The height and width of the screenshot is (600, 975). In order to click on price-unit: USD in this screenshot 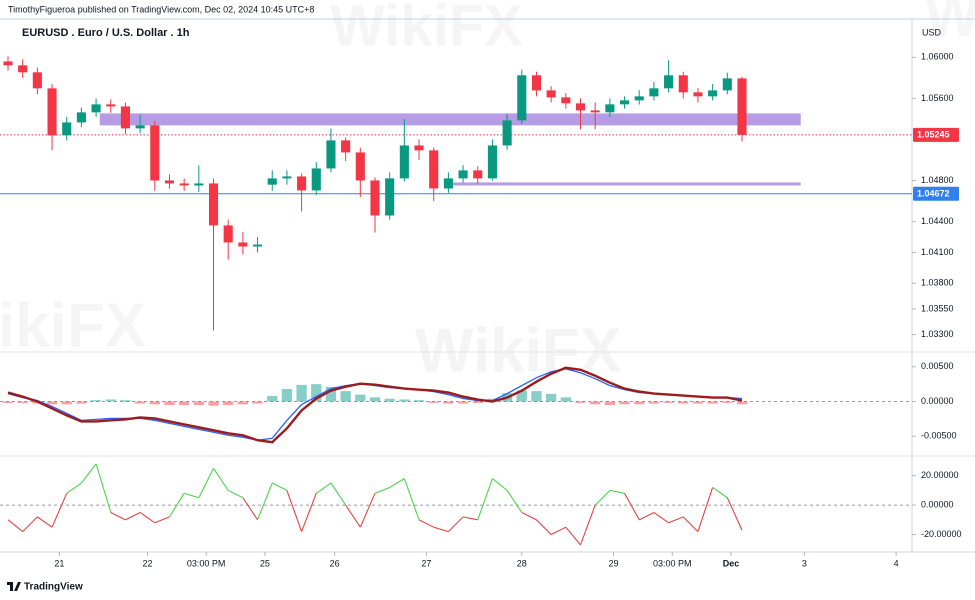, I will do `click(932, 32)`.